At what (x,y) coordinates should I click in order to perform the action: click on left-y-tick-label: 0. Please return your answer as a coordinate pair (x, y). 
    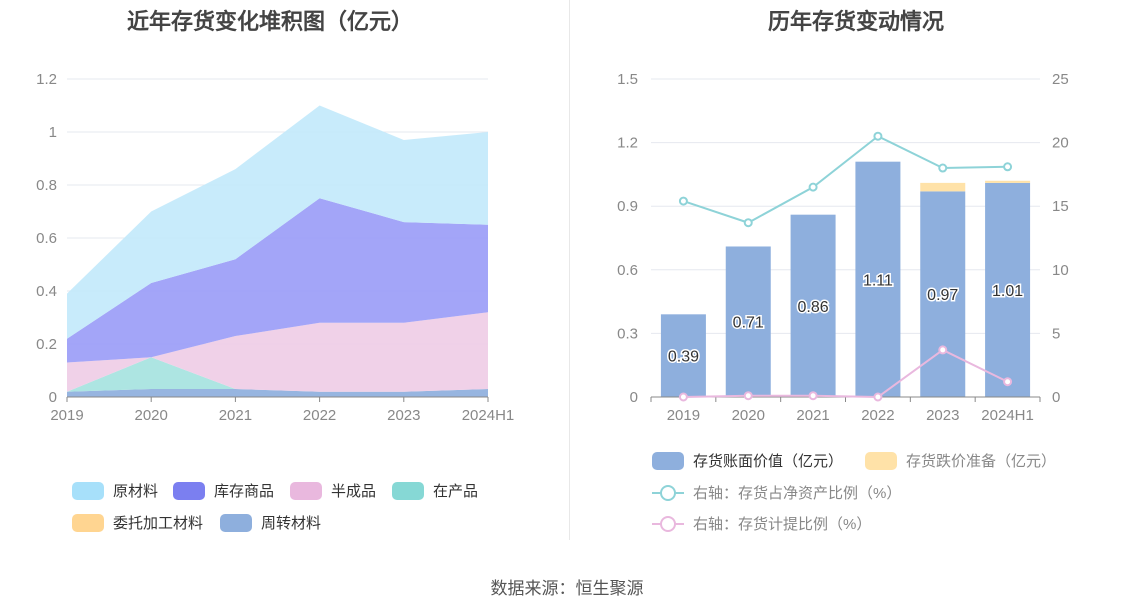
    Looking at the image, I should click on (53, 397).